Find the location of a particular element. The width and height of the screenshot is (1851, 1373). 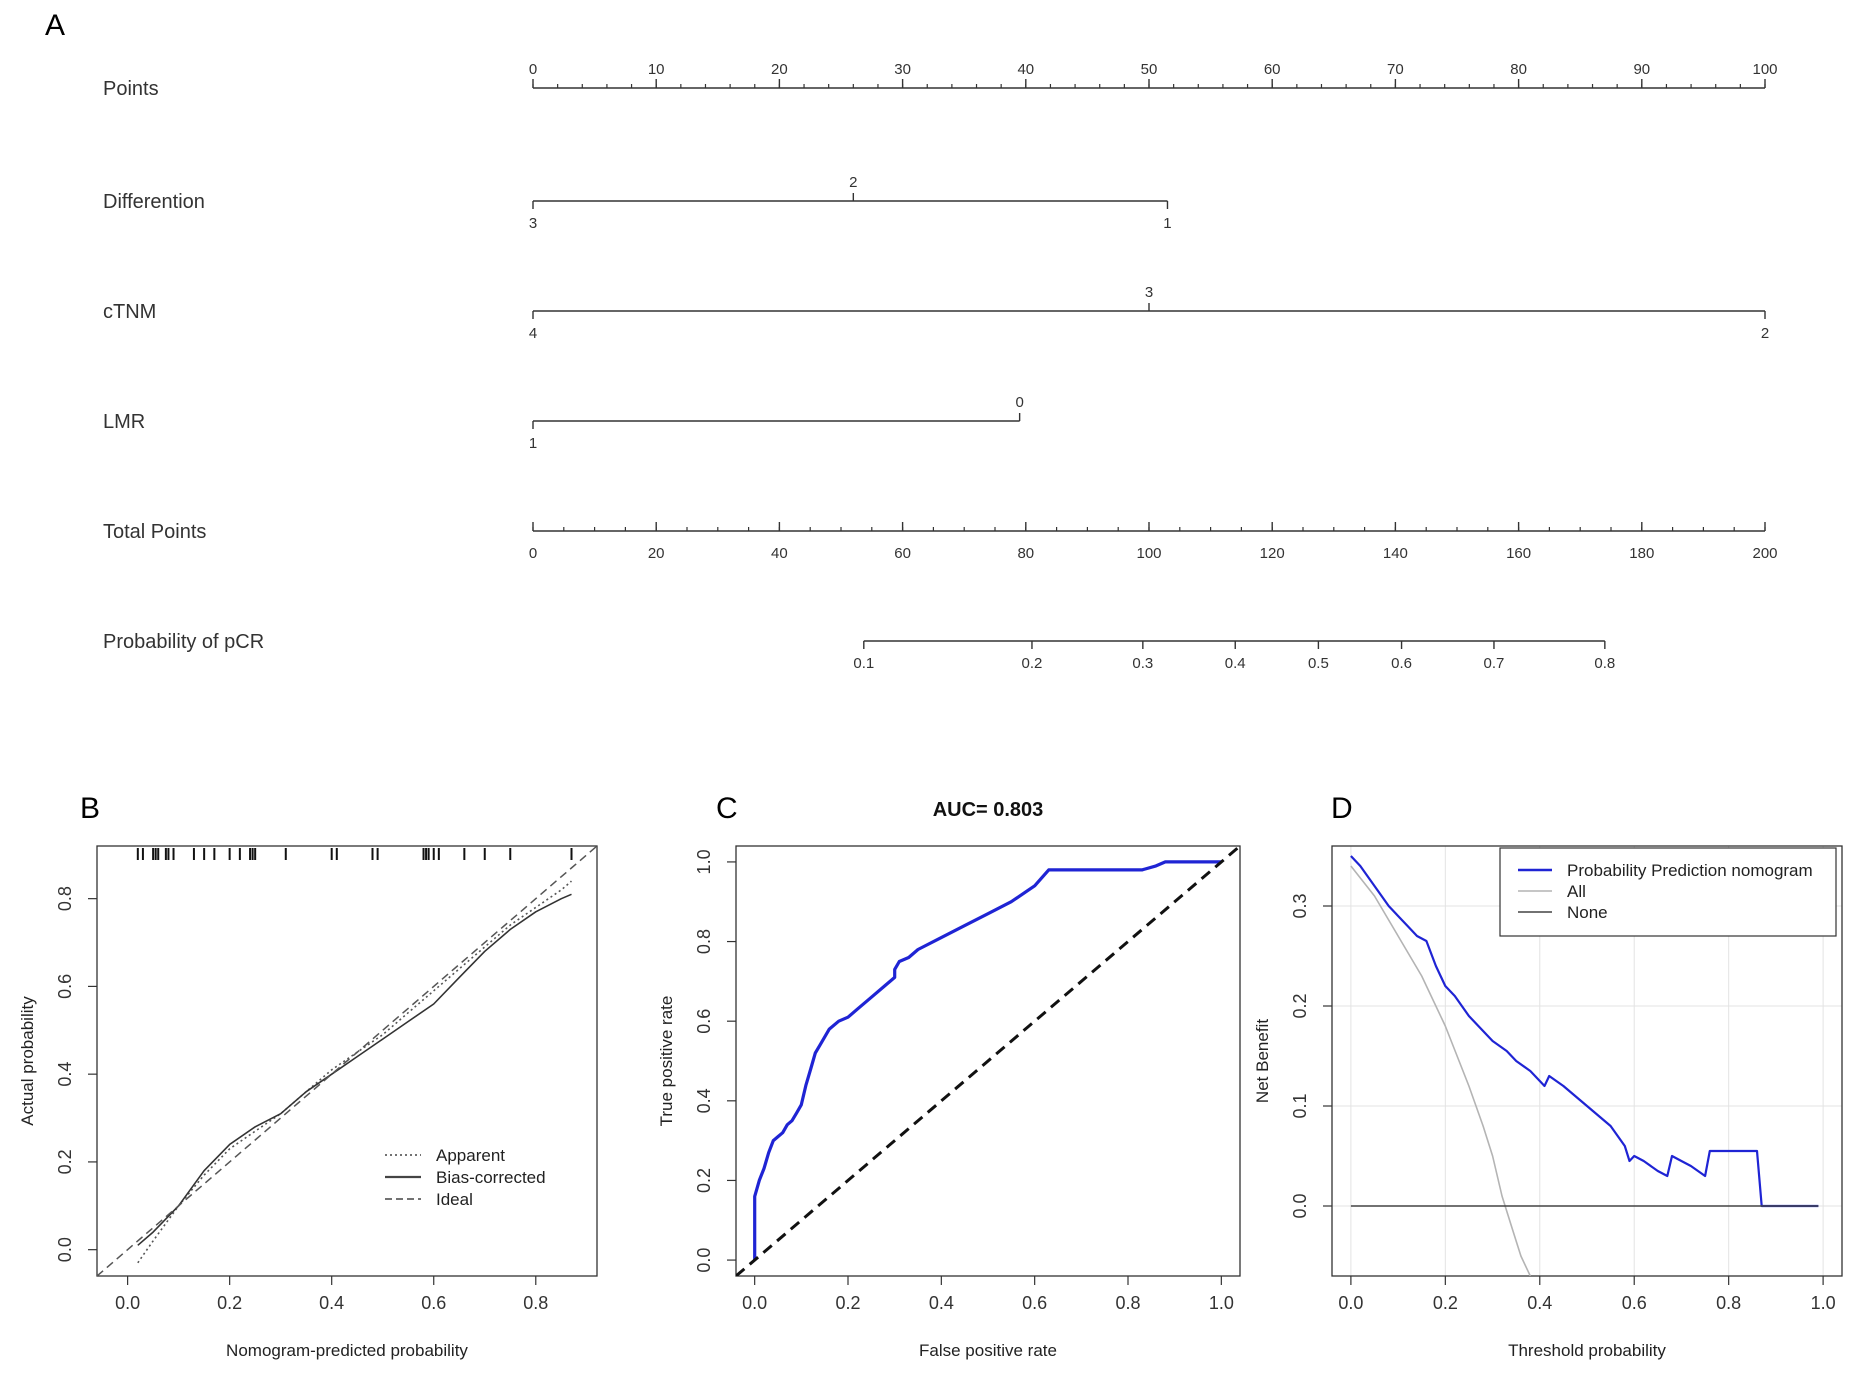

tick-label: 70 is located at coordinates (1395, 69).